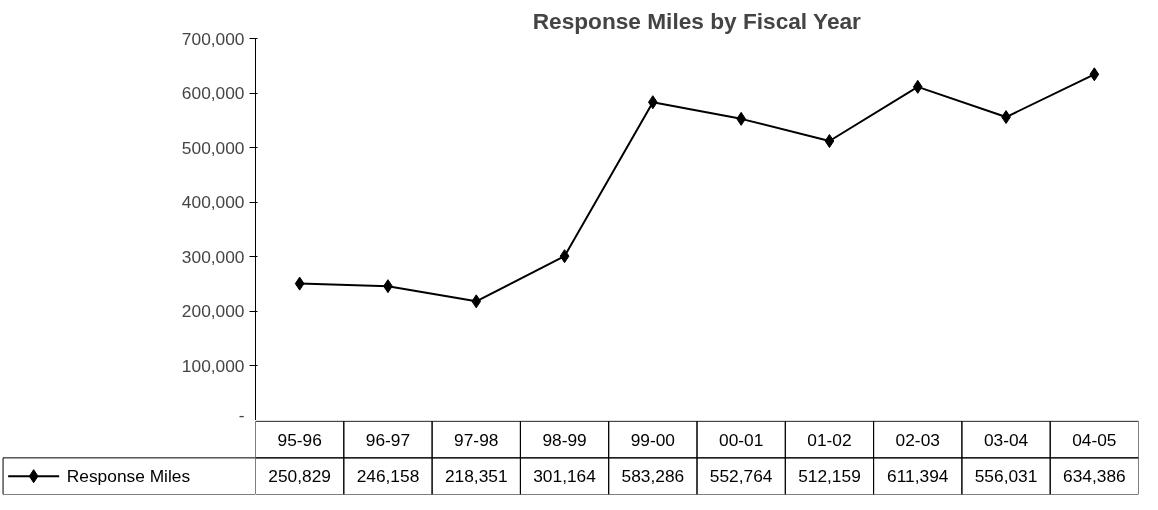  I want to click on x-tick-label: 95-96, so click(299, 439).